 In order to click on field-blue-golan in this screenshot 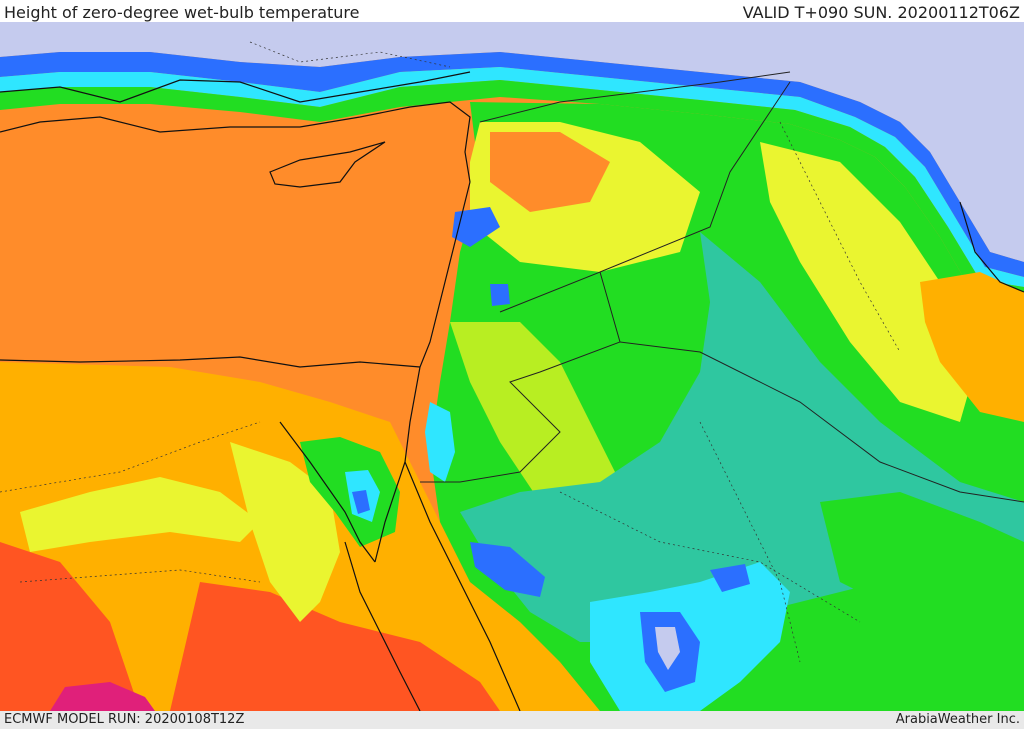, I will do `click(500, 295)`.